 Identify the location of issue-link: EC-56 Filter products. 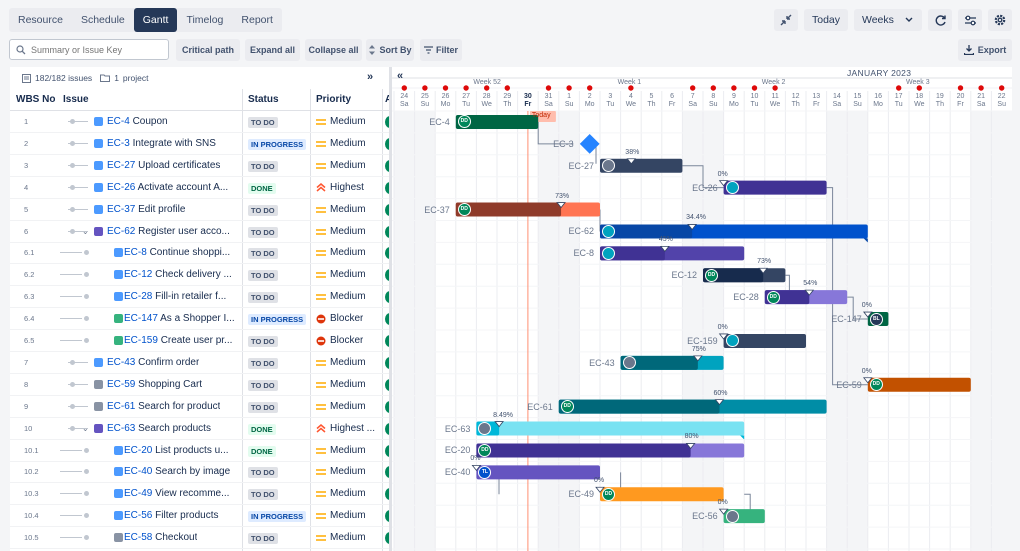
(171, 516).